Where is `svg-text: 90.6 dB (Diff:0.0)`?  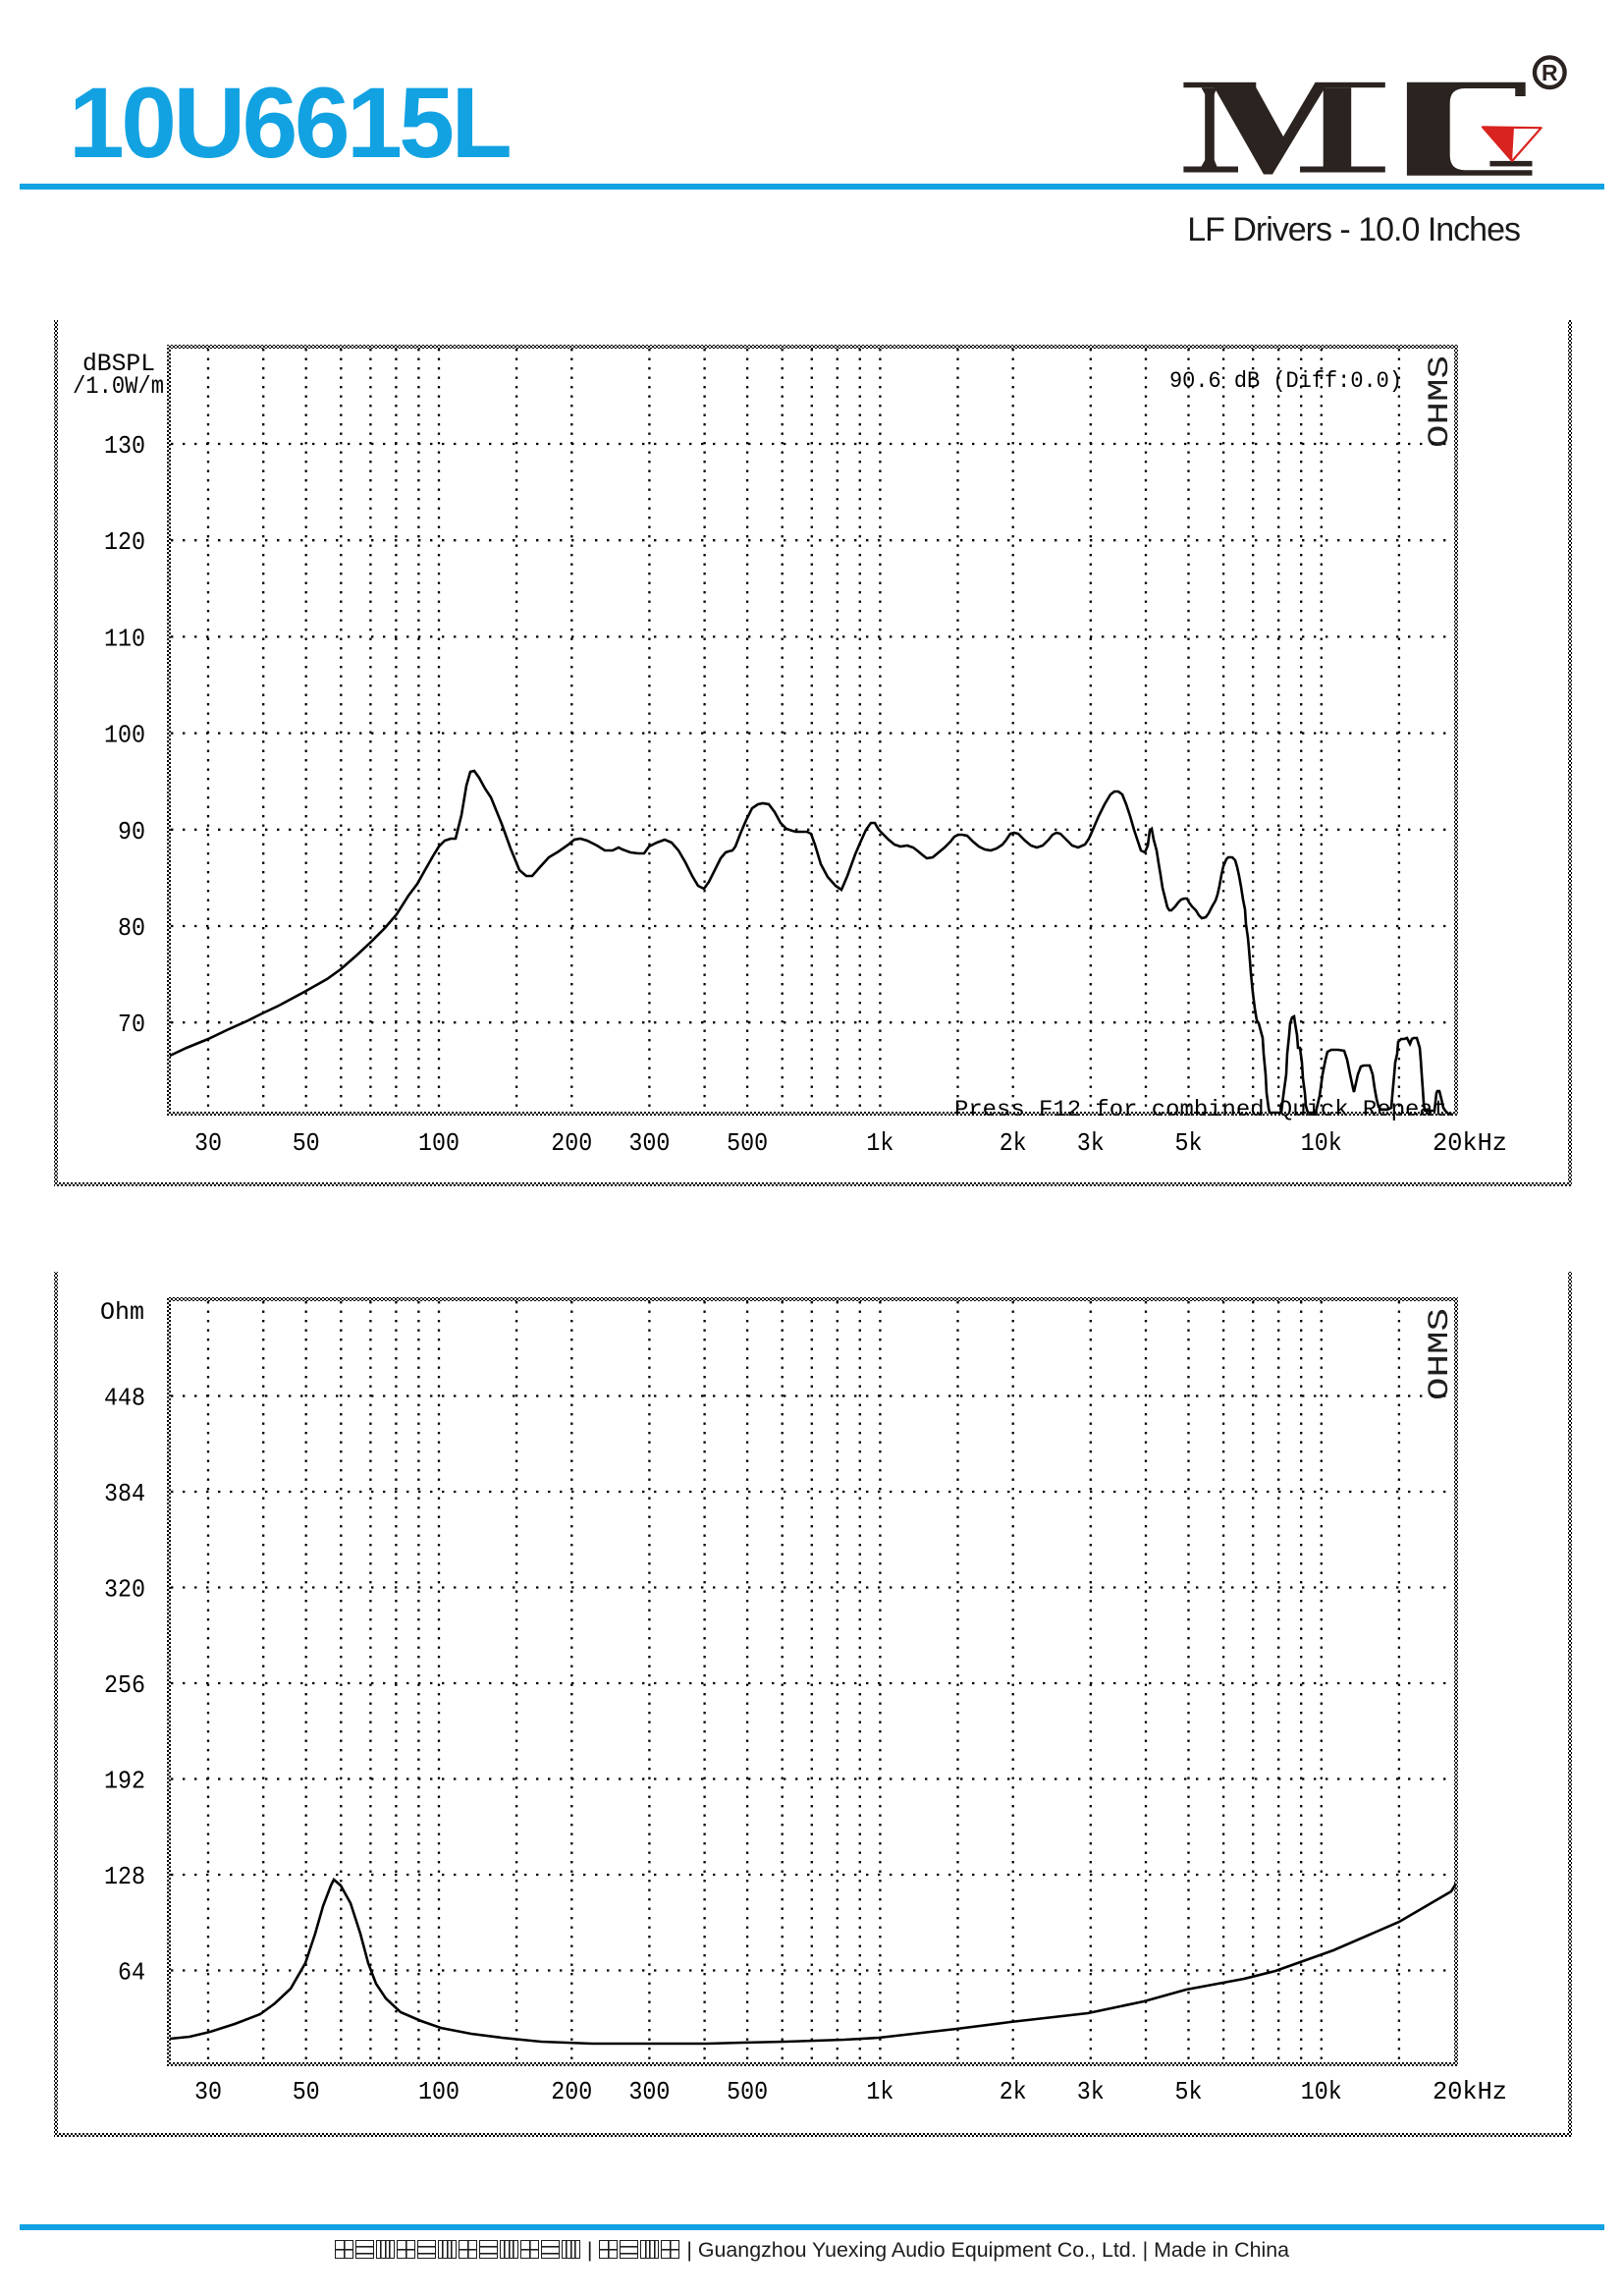 svg-text: 90.6 dB (Diff:0.0) is located at coordinates (1286, 381).